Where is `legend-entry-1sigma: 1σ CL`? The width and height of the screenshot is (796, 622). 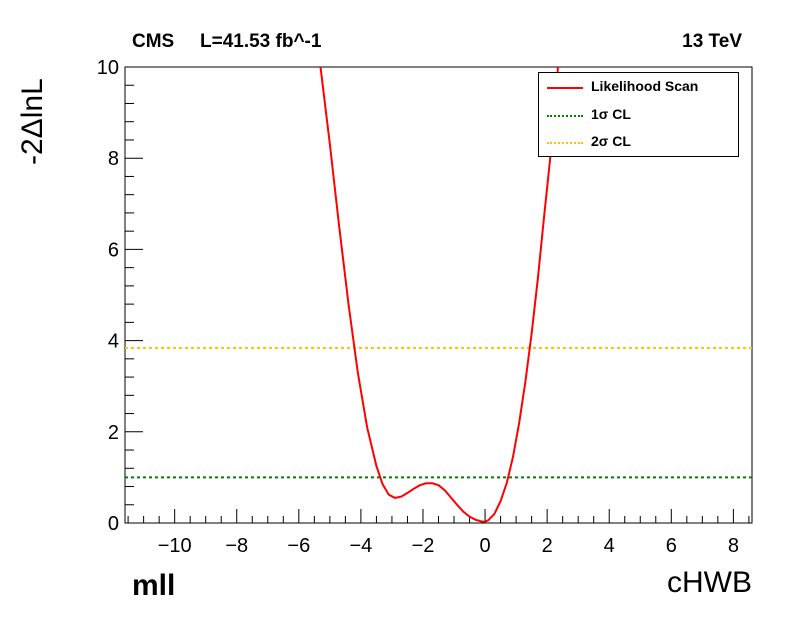
legend-entry-1sigma: 1σ CL is located at coordinates (638, 115).